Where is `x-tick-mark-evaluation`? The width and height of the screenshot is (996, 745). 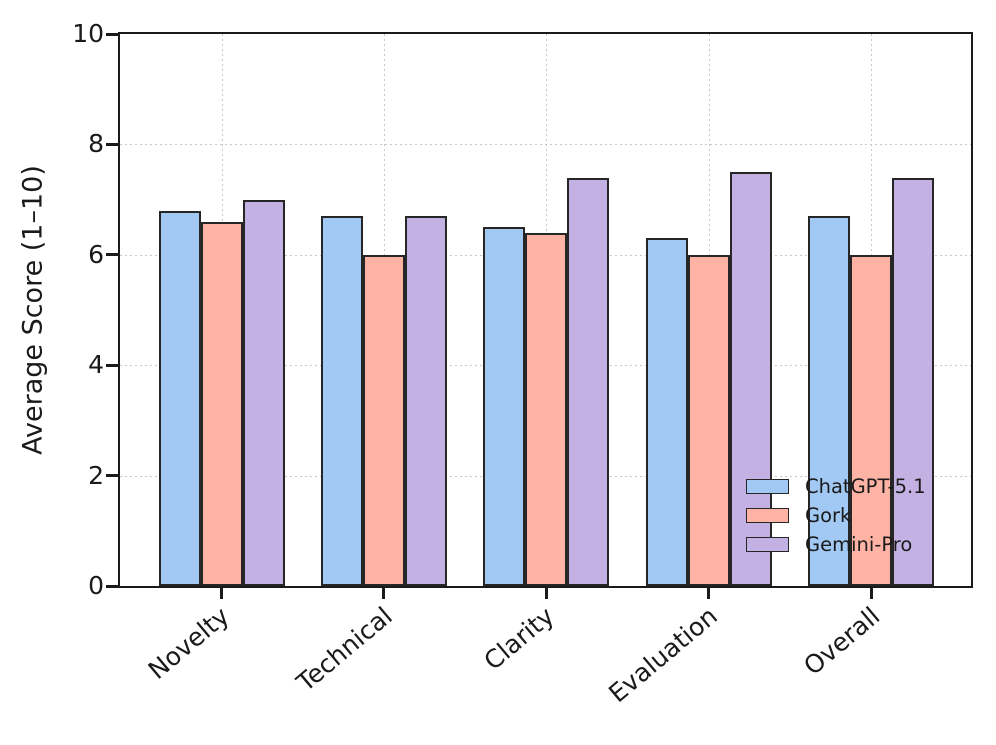 x-tick-mark-evaluation is located at coordinates (708, 593).